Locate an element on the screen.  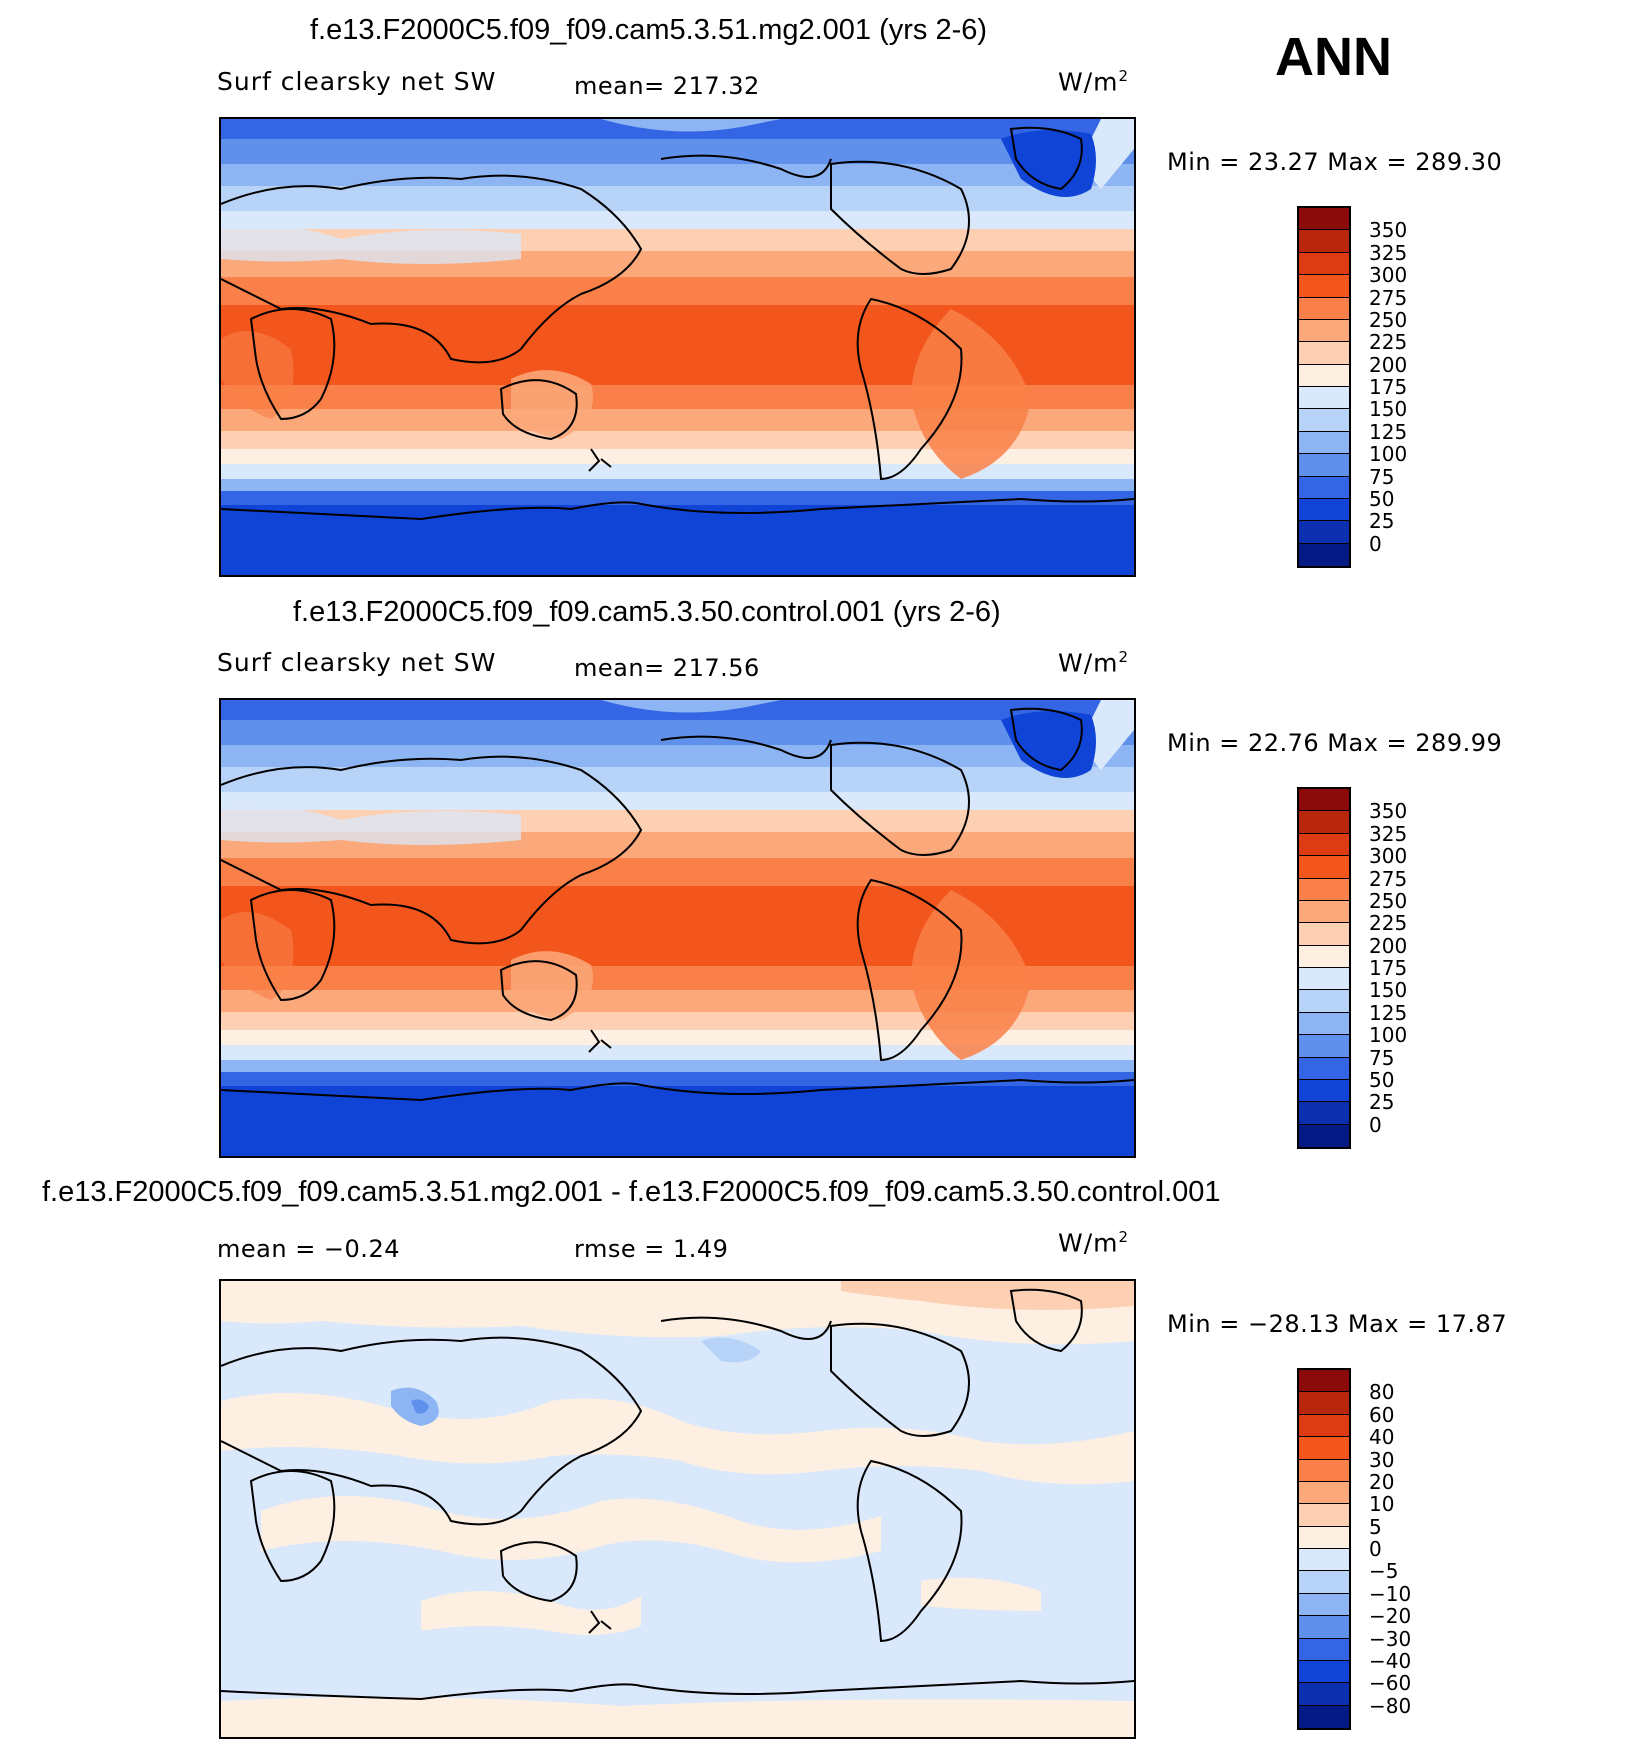
panel-2-units: W/m2 is located at coordinates (1094, 663).